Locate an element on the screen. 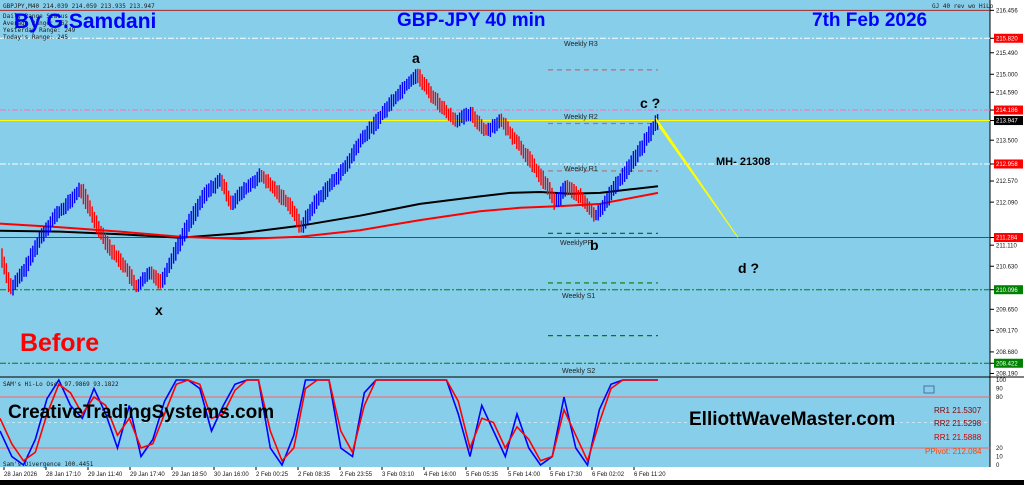 The image size is (1024, 485). price-badge-text-5: 214.186 is located at coordinates (1007, 111).